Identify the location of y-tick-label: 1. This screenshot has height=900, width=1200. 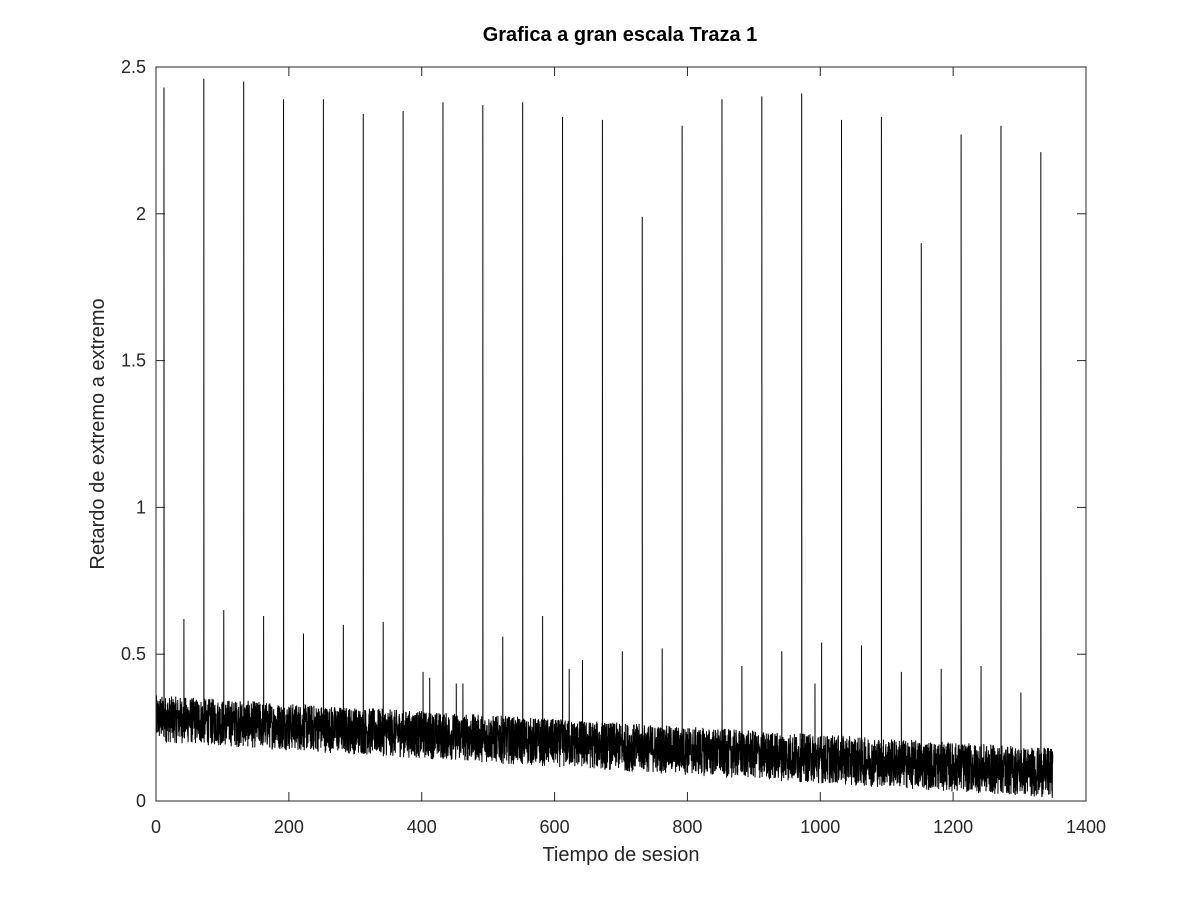
(141, 507).